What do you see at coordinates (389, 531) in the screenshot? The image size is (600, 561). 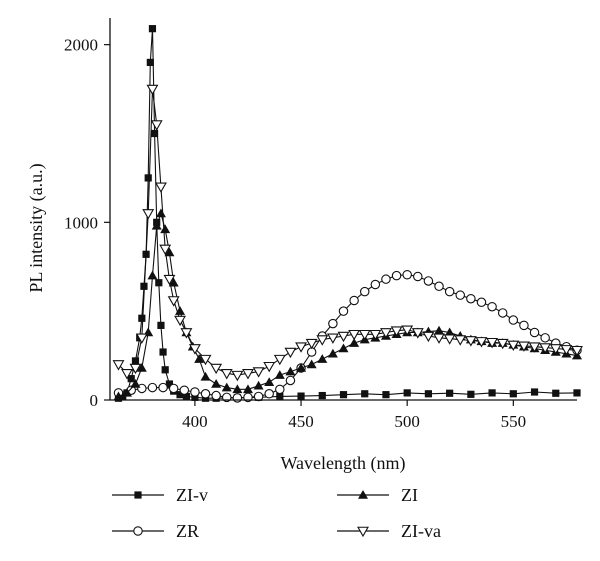 I see `legend-item-zi-va: ZI-va` at bounding box center [389, 531].